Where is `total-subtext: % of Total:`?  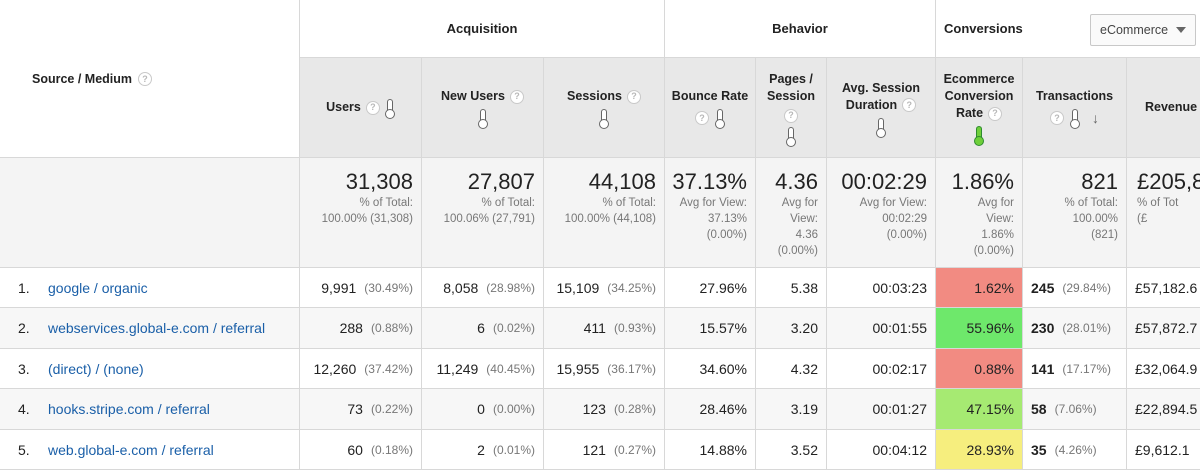
total-subtext: % of Total: is located at coordinates (629, 203).